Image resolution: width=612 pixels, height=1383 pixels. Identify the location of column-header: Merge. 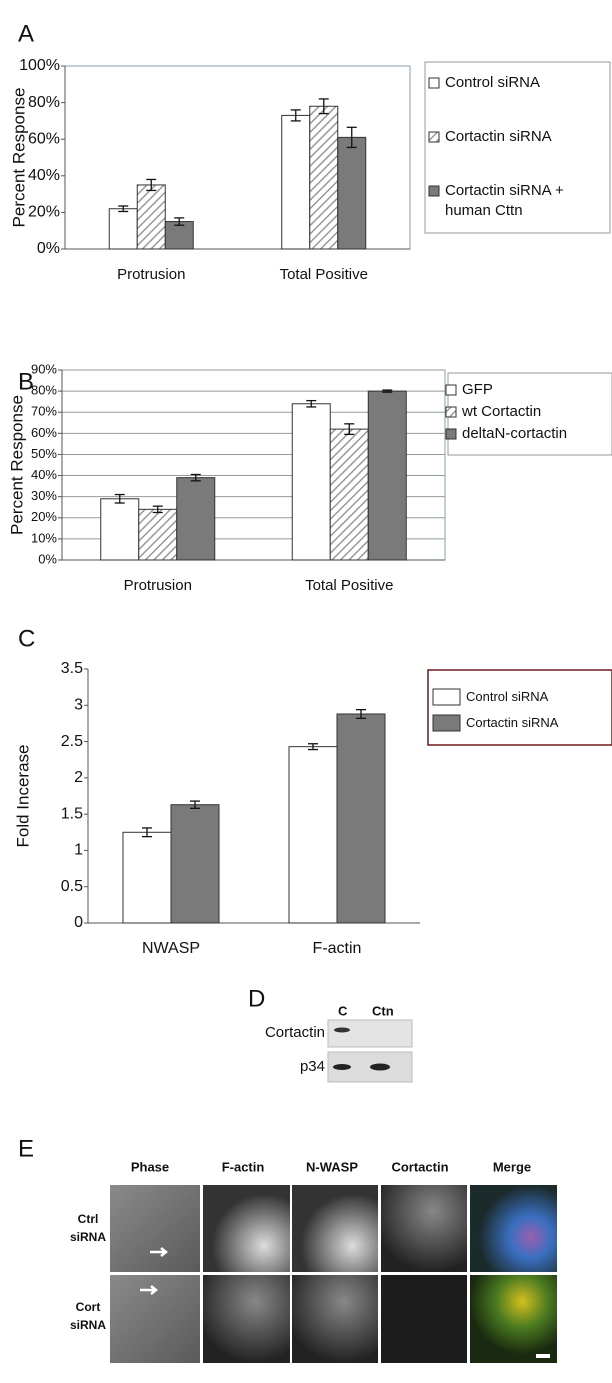
(512, 1166).